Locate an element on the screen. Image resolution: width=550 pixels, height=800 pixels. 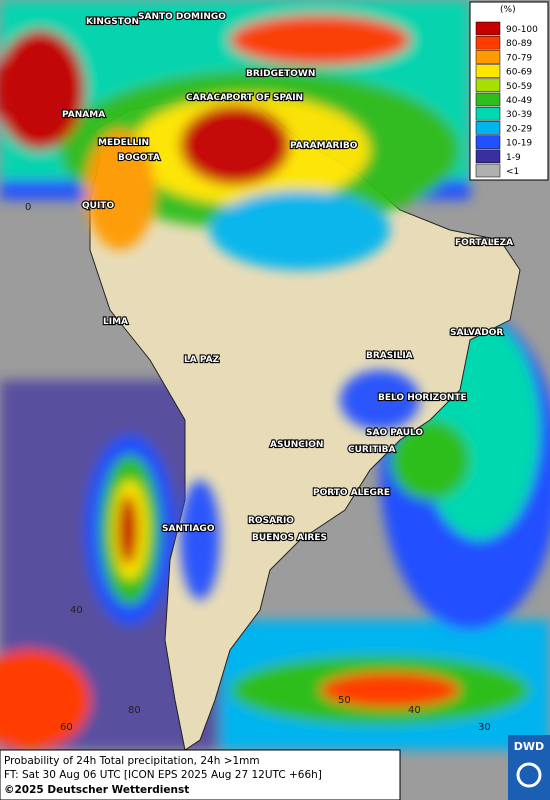
legend-label: 20-29 is located at coordinates (519, 129).